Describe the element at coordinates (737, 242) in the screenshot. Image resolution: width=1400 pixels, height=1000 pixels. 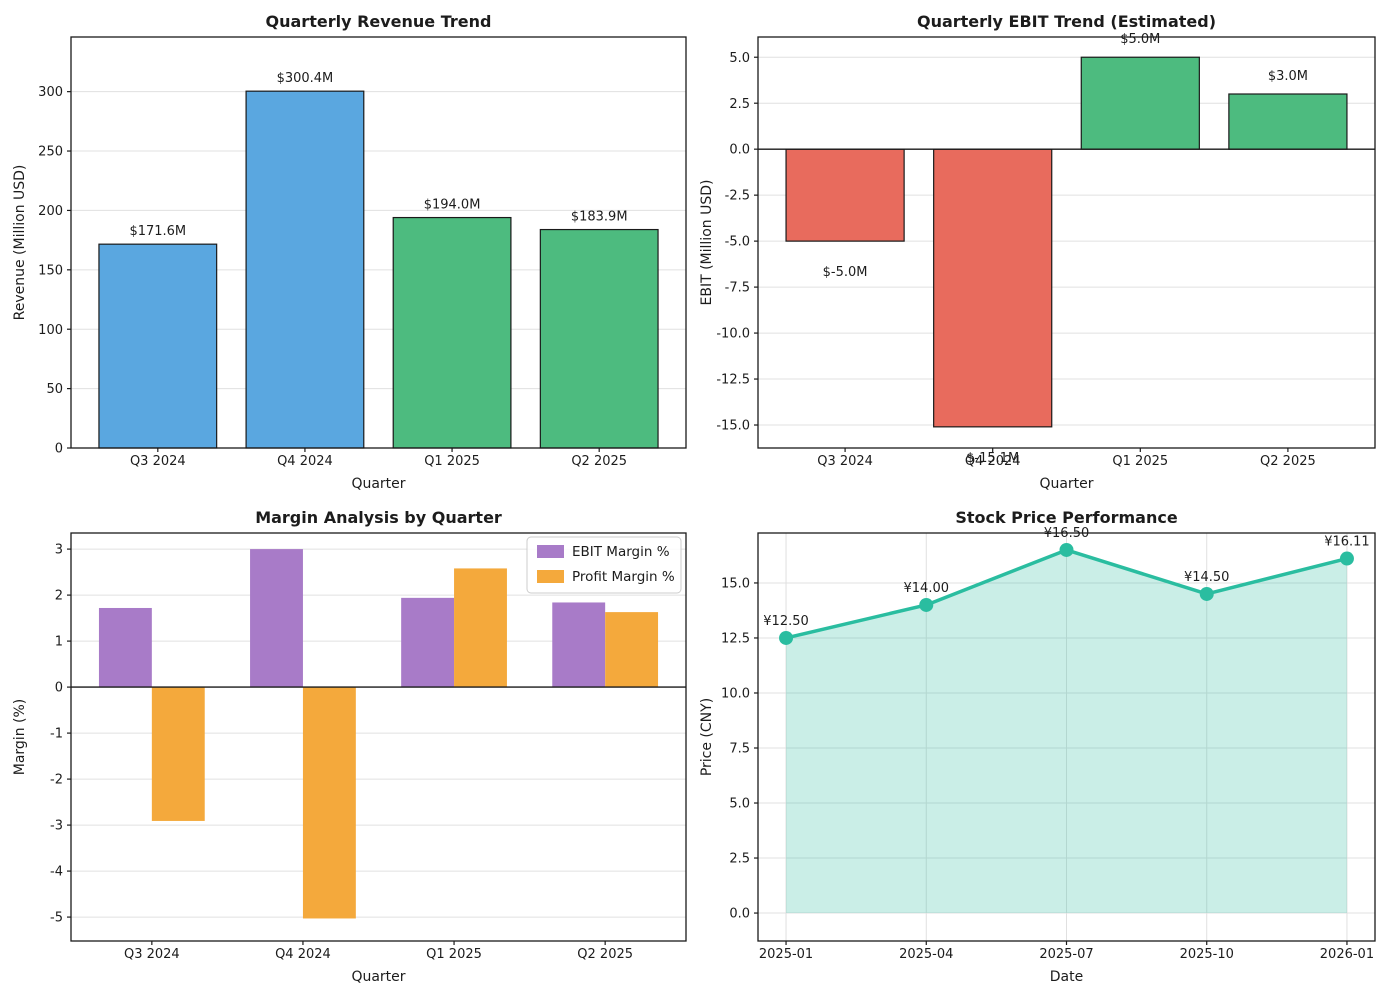
I see `y-tick-label: -5.0` at that location.